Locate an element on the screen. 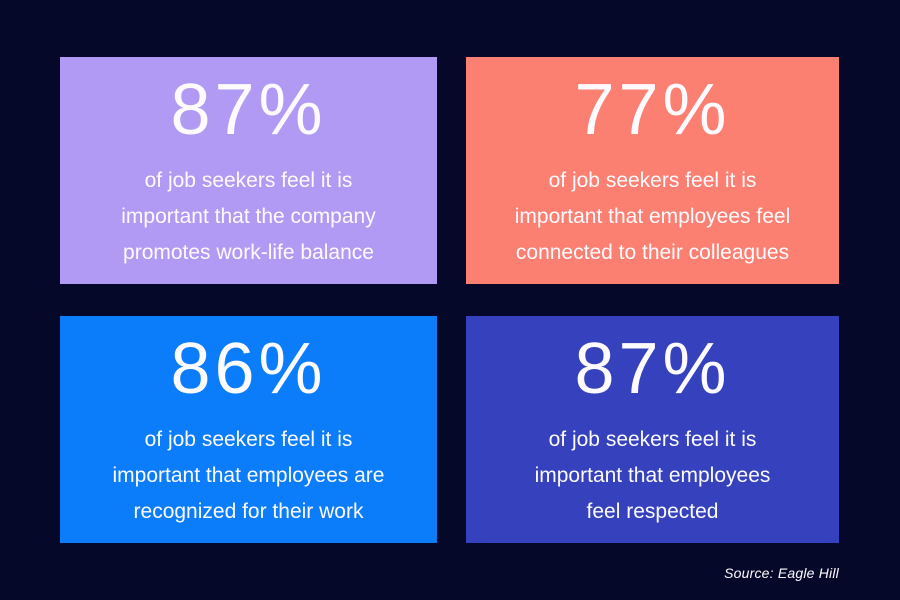  stat-description-line: connected to their colleagues is located at coordinates (652, 252).